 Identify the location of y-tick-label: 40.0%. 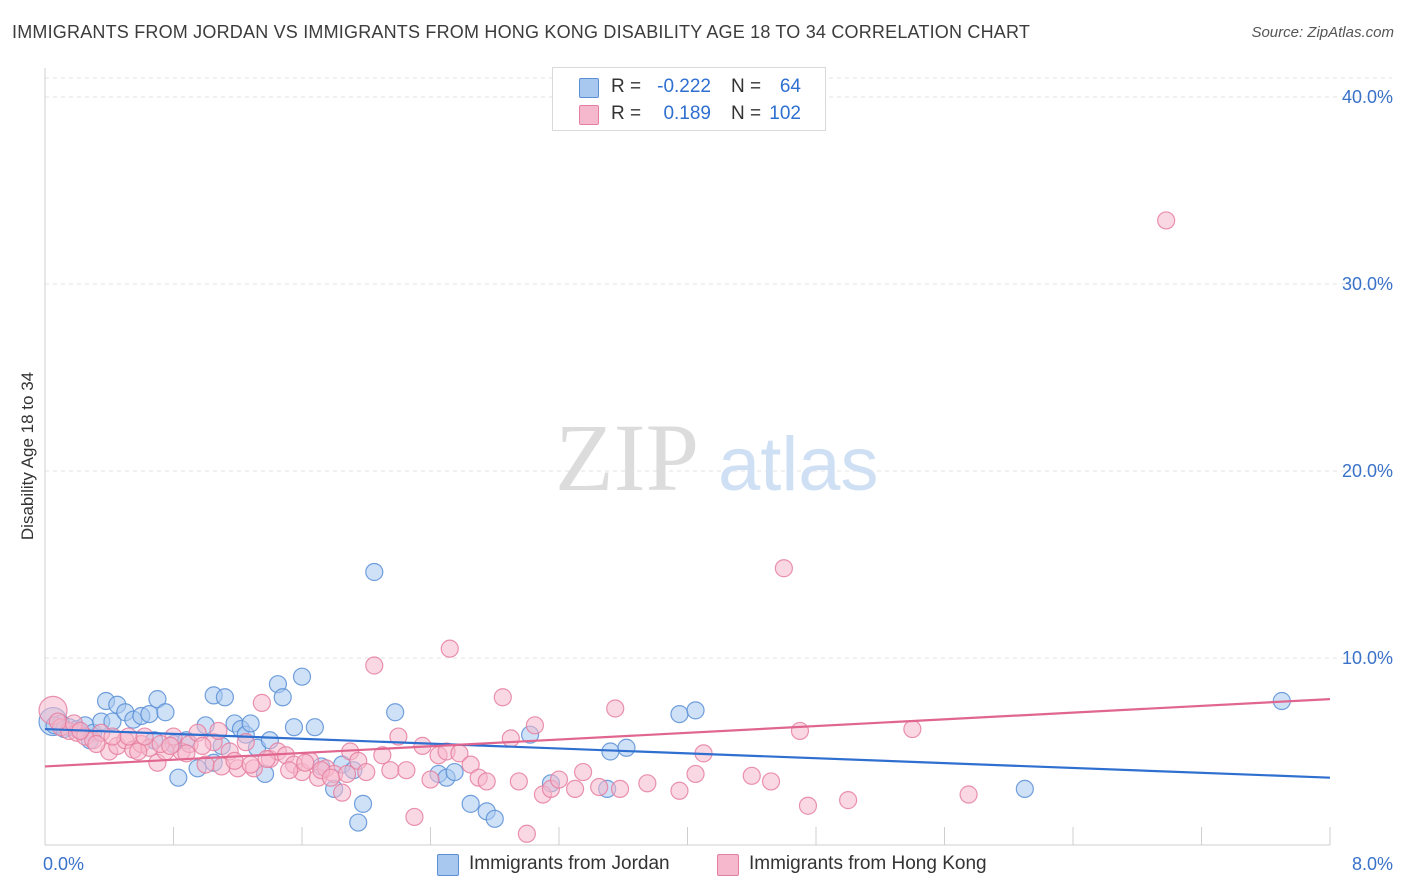
(1367, 97).